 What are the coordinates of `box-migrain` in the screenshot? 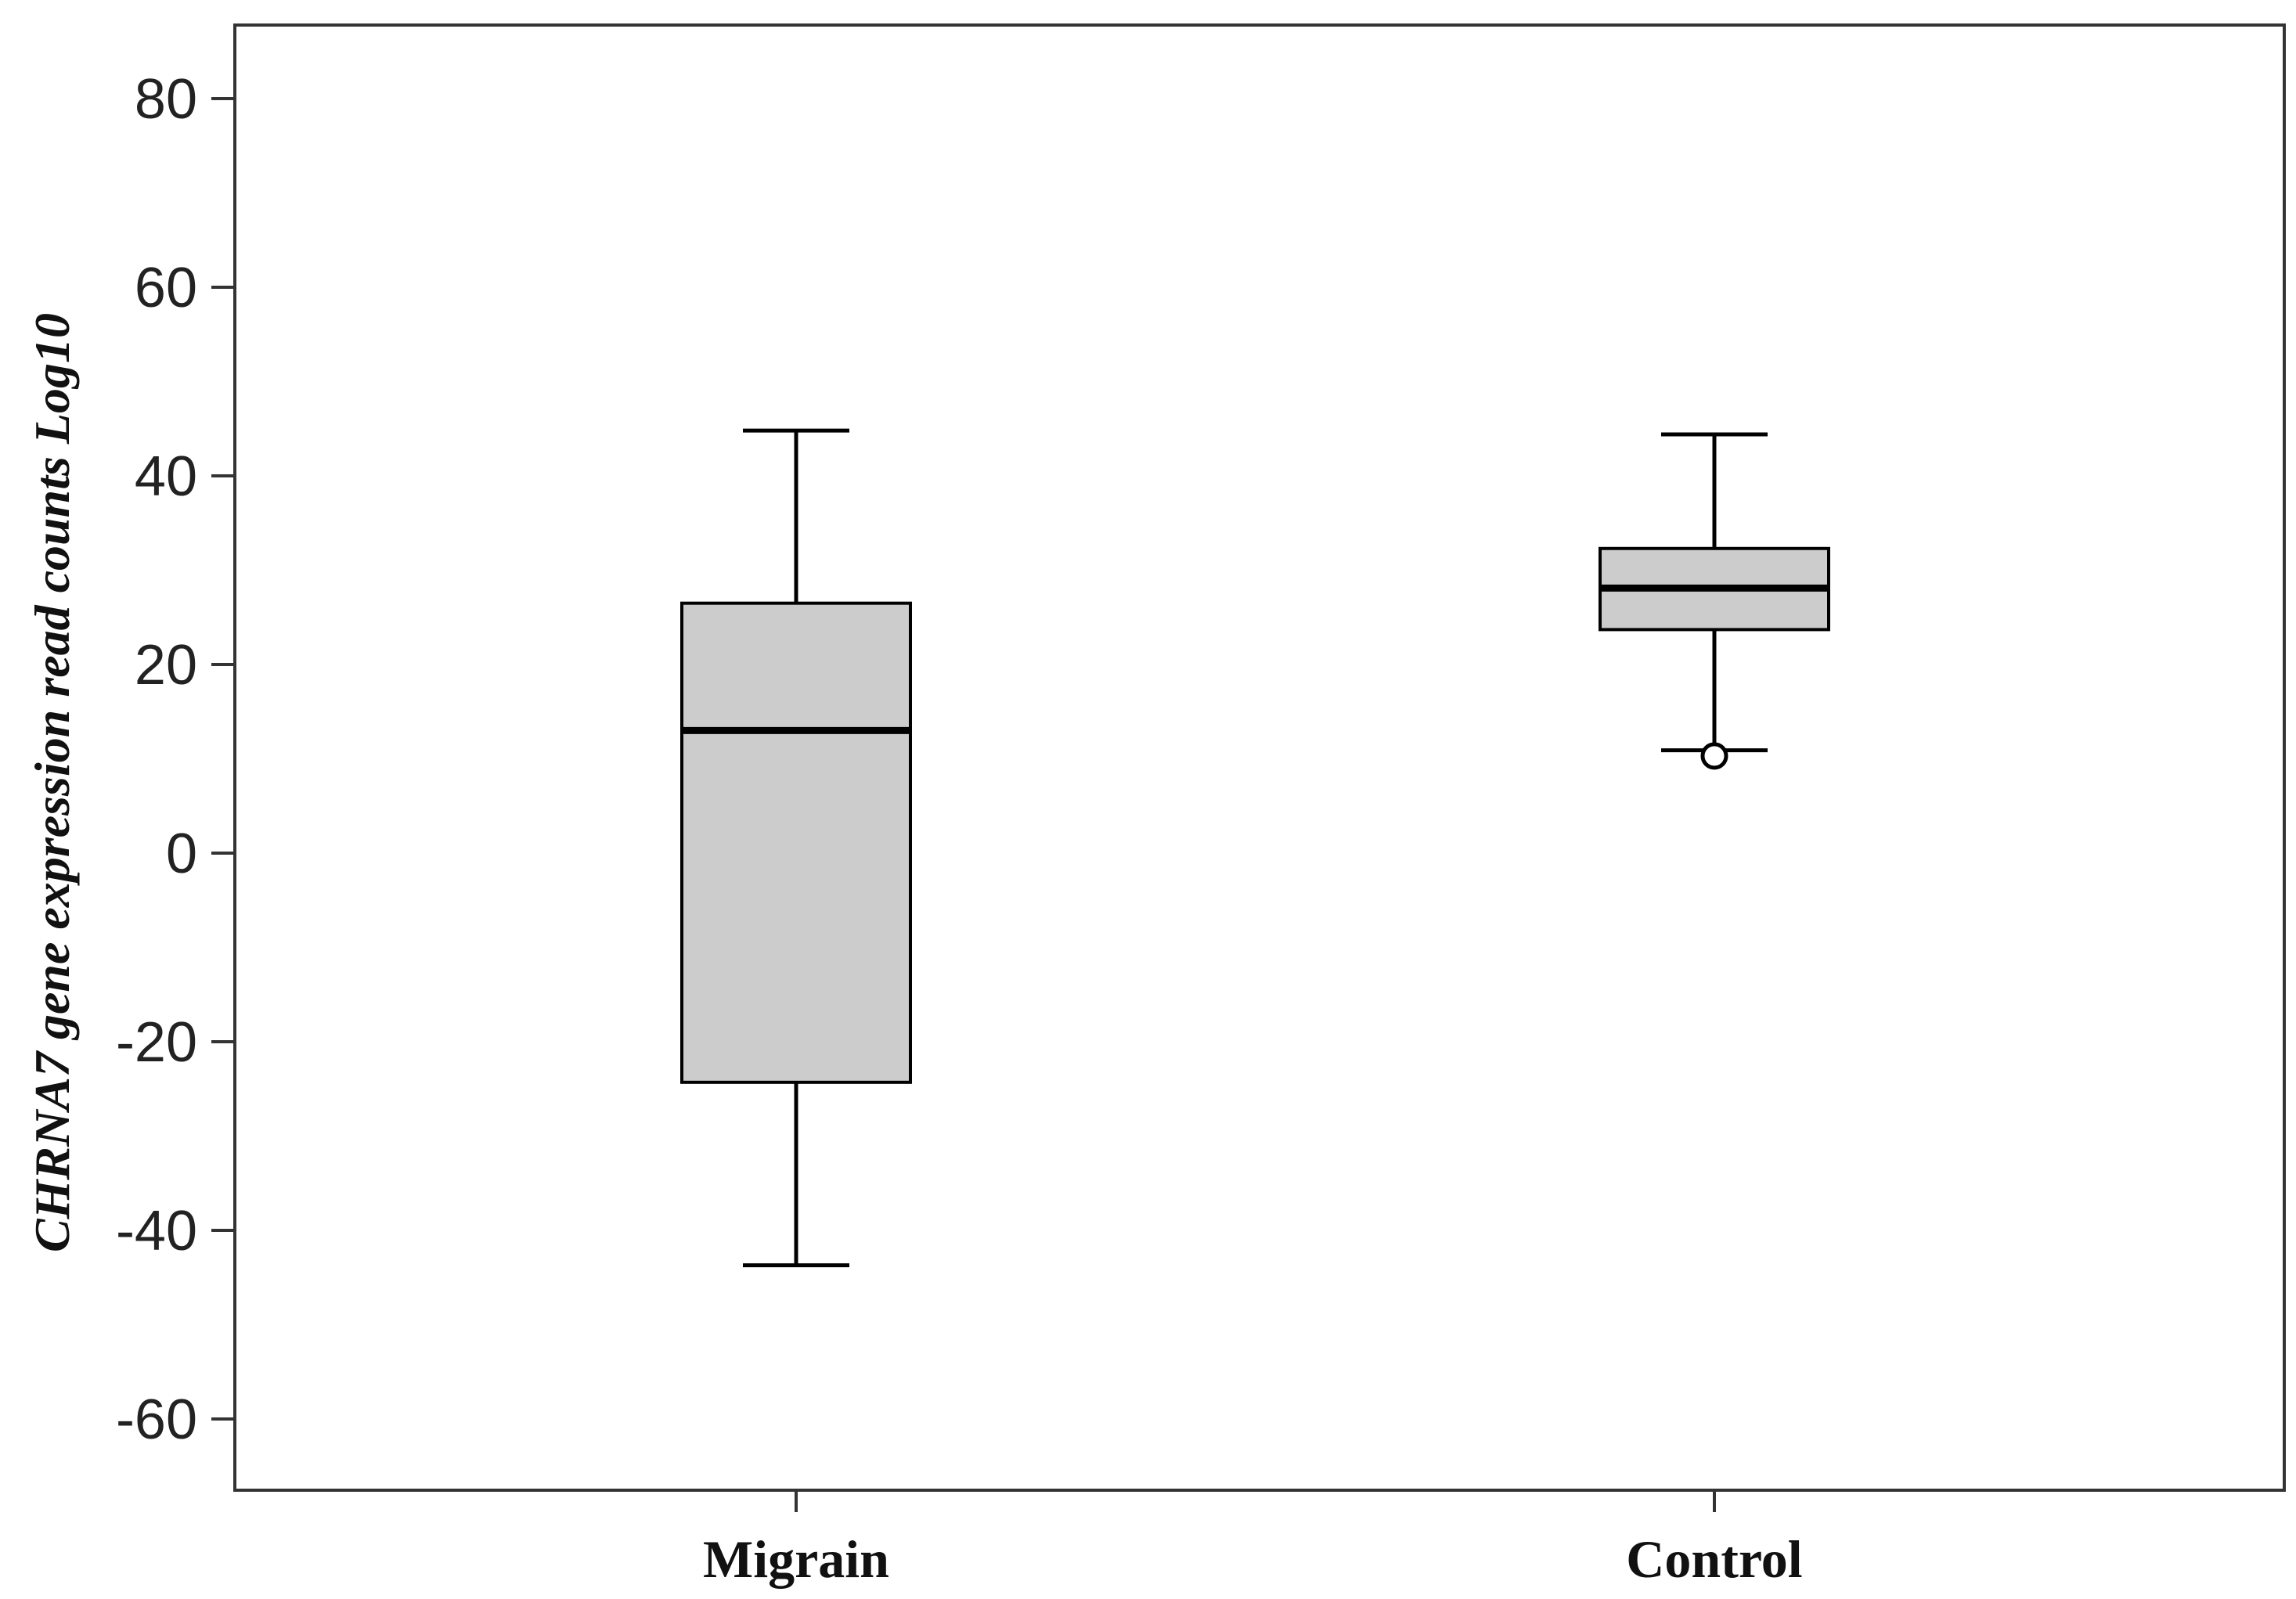 It's located at (796, 848).